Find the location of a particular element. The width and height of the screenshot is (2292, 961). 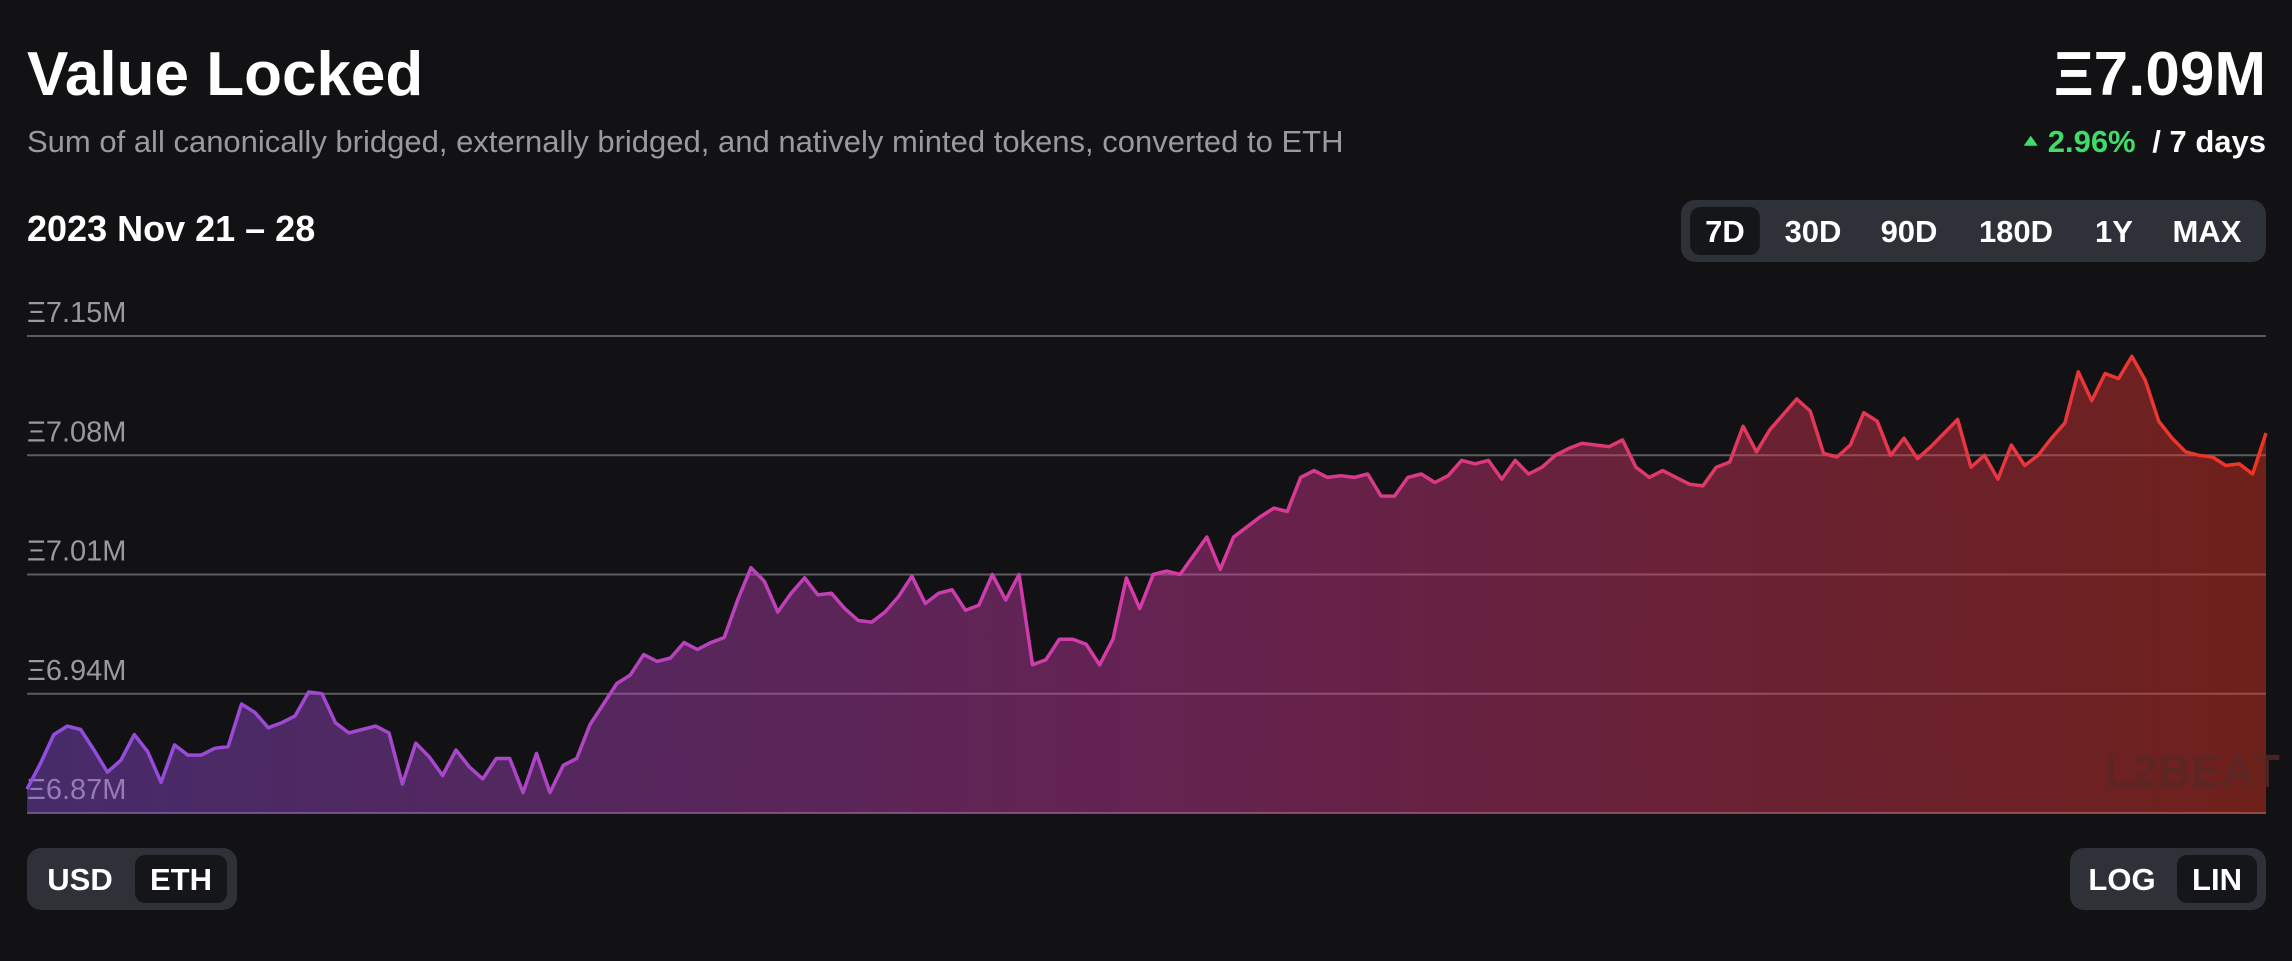

button-group is located at coordinates (1973, 231).